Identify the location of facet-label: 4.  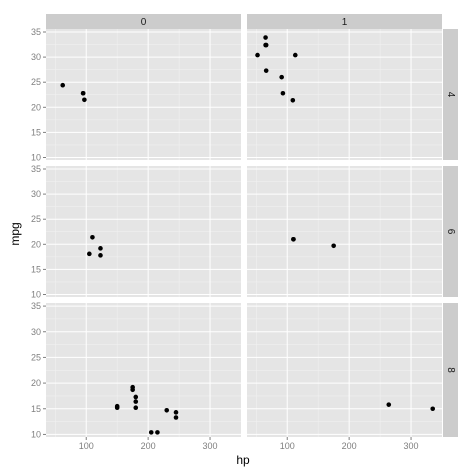
(450, 95).